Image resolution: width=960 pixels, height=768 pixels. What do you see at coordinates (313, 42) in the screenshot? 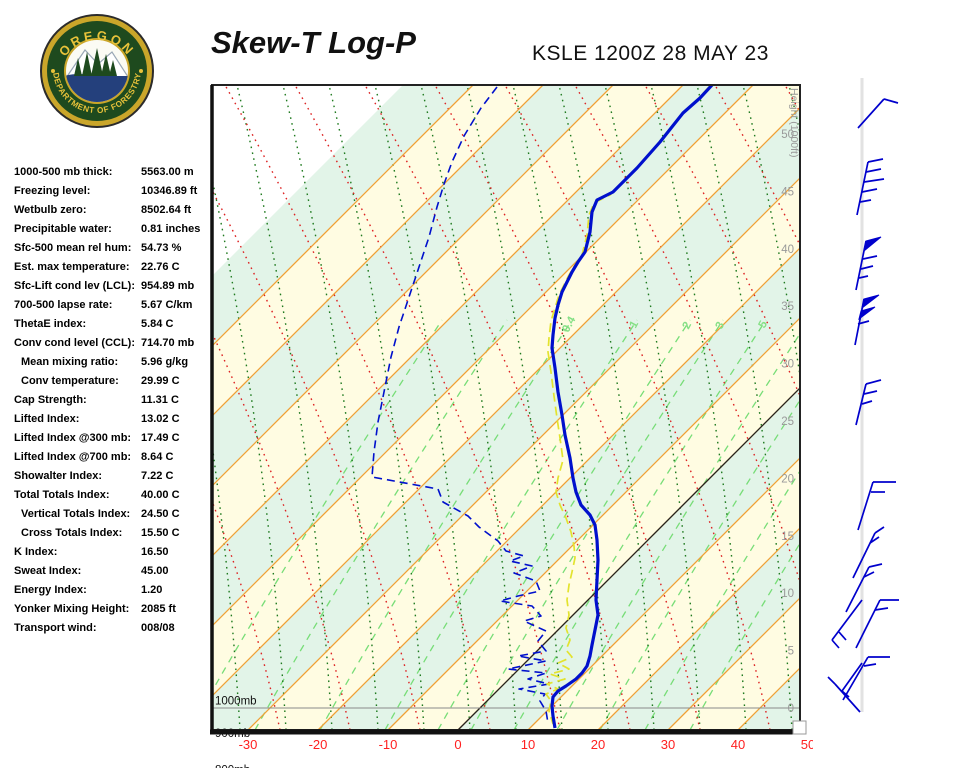
I see `page-title: Skew-T Log-P` at bounding box center [313, 42].